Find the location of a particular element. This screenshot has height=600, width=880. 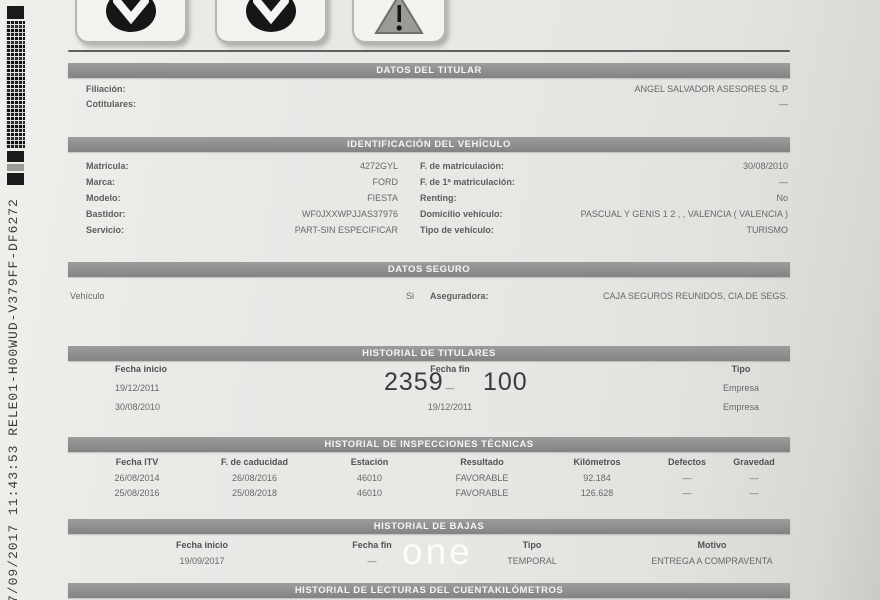

overlay-number-right: 100 is located at coordinates (505, 382).